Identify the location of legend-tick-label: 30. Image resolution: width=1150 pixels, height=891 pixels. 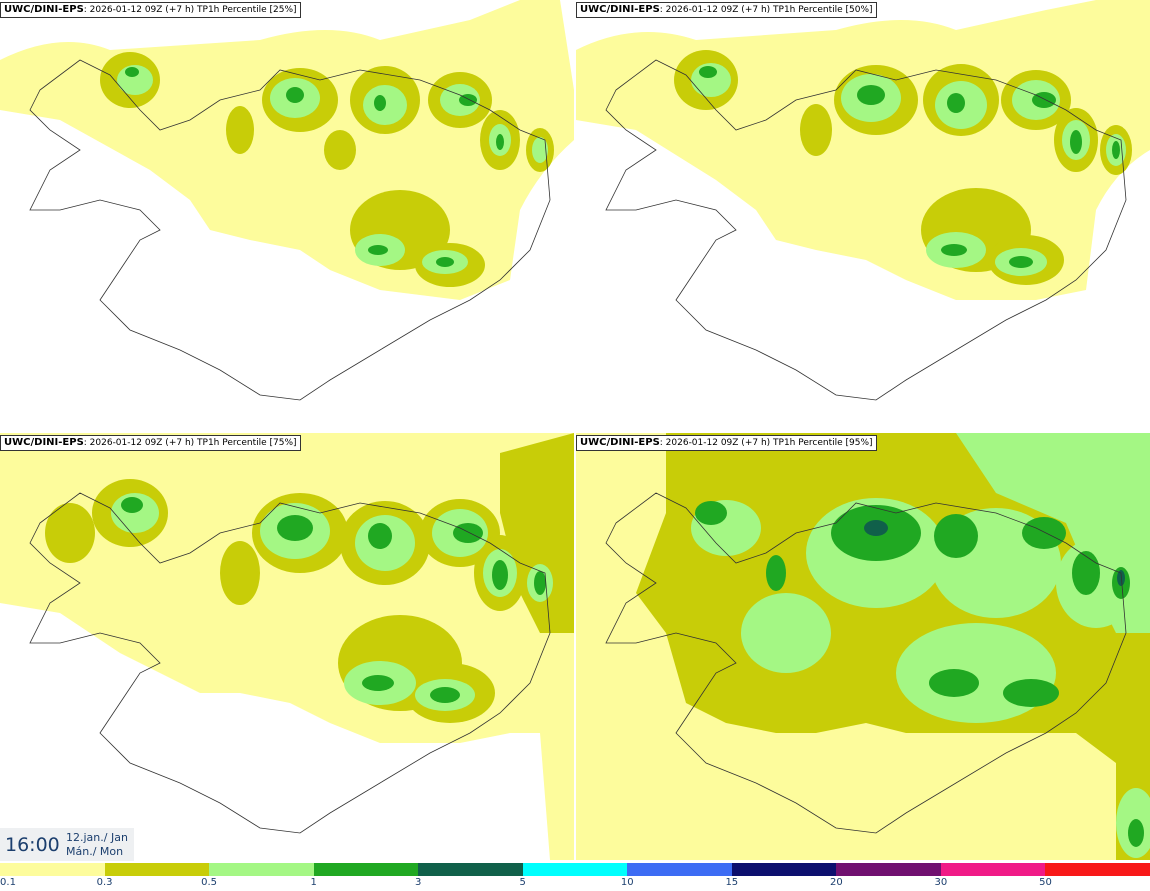
(941, 882).